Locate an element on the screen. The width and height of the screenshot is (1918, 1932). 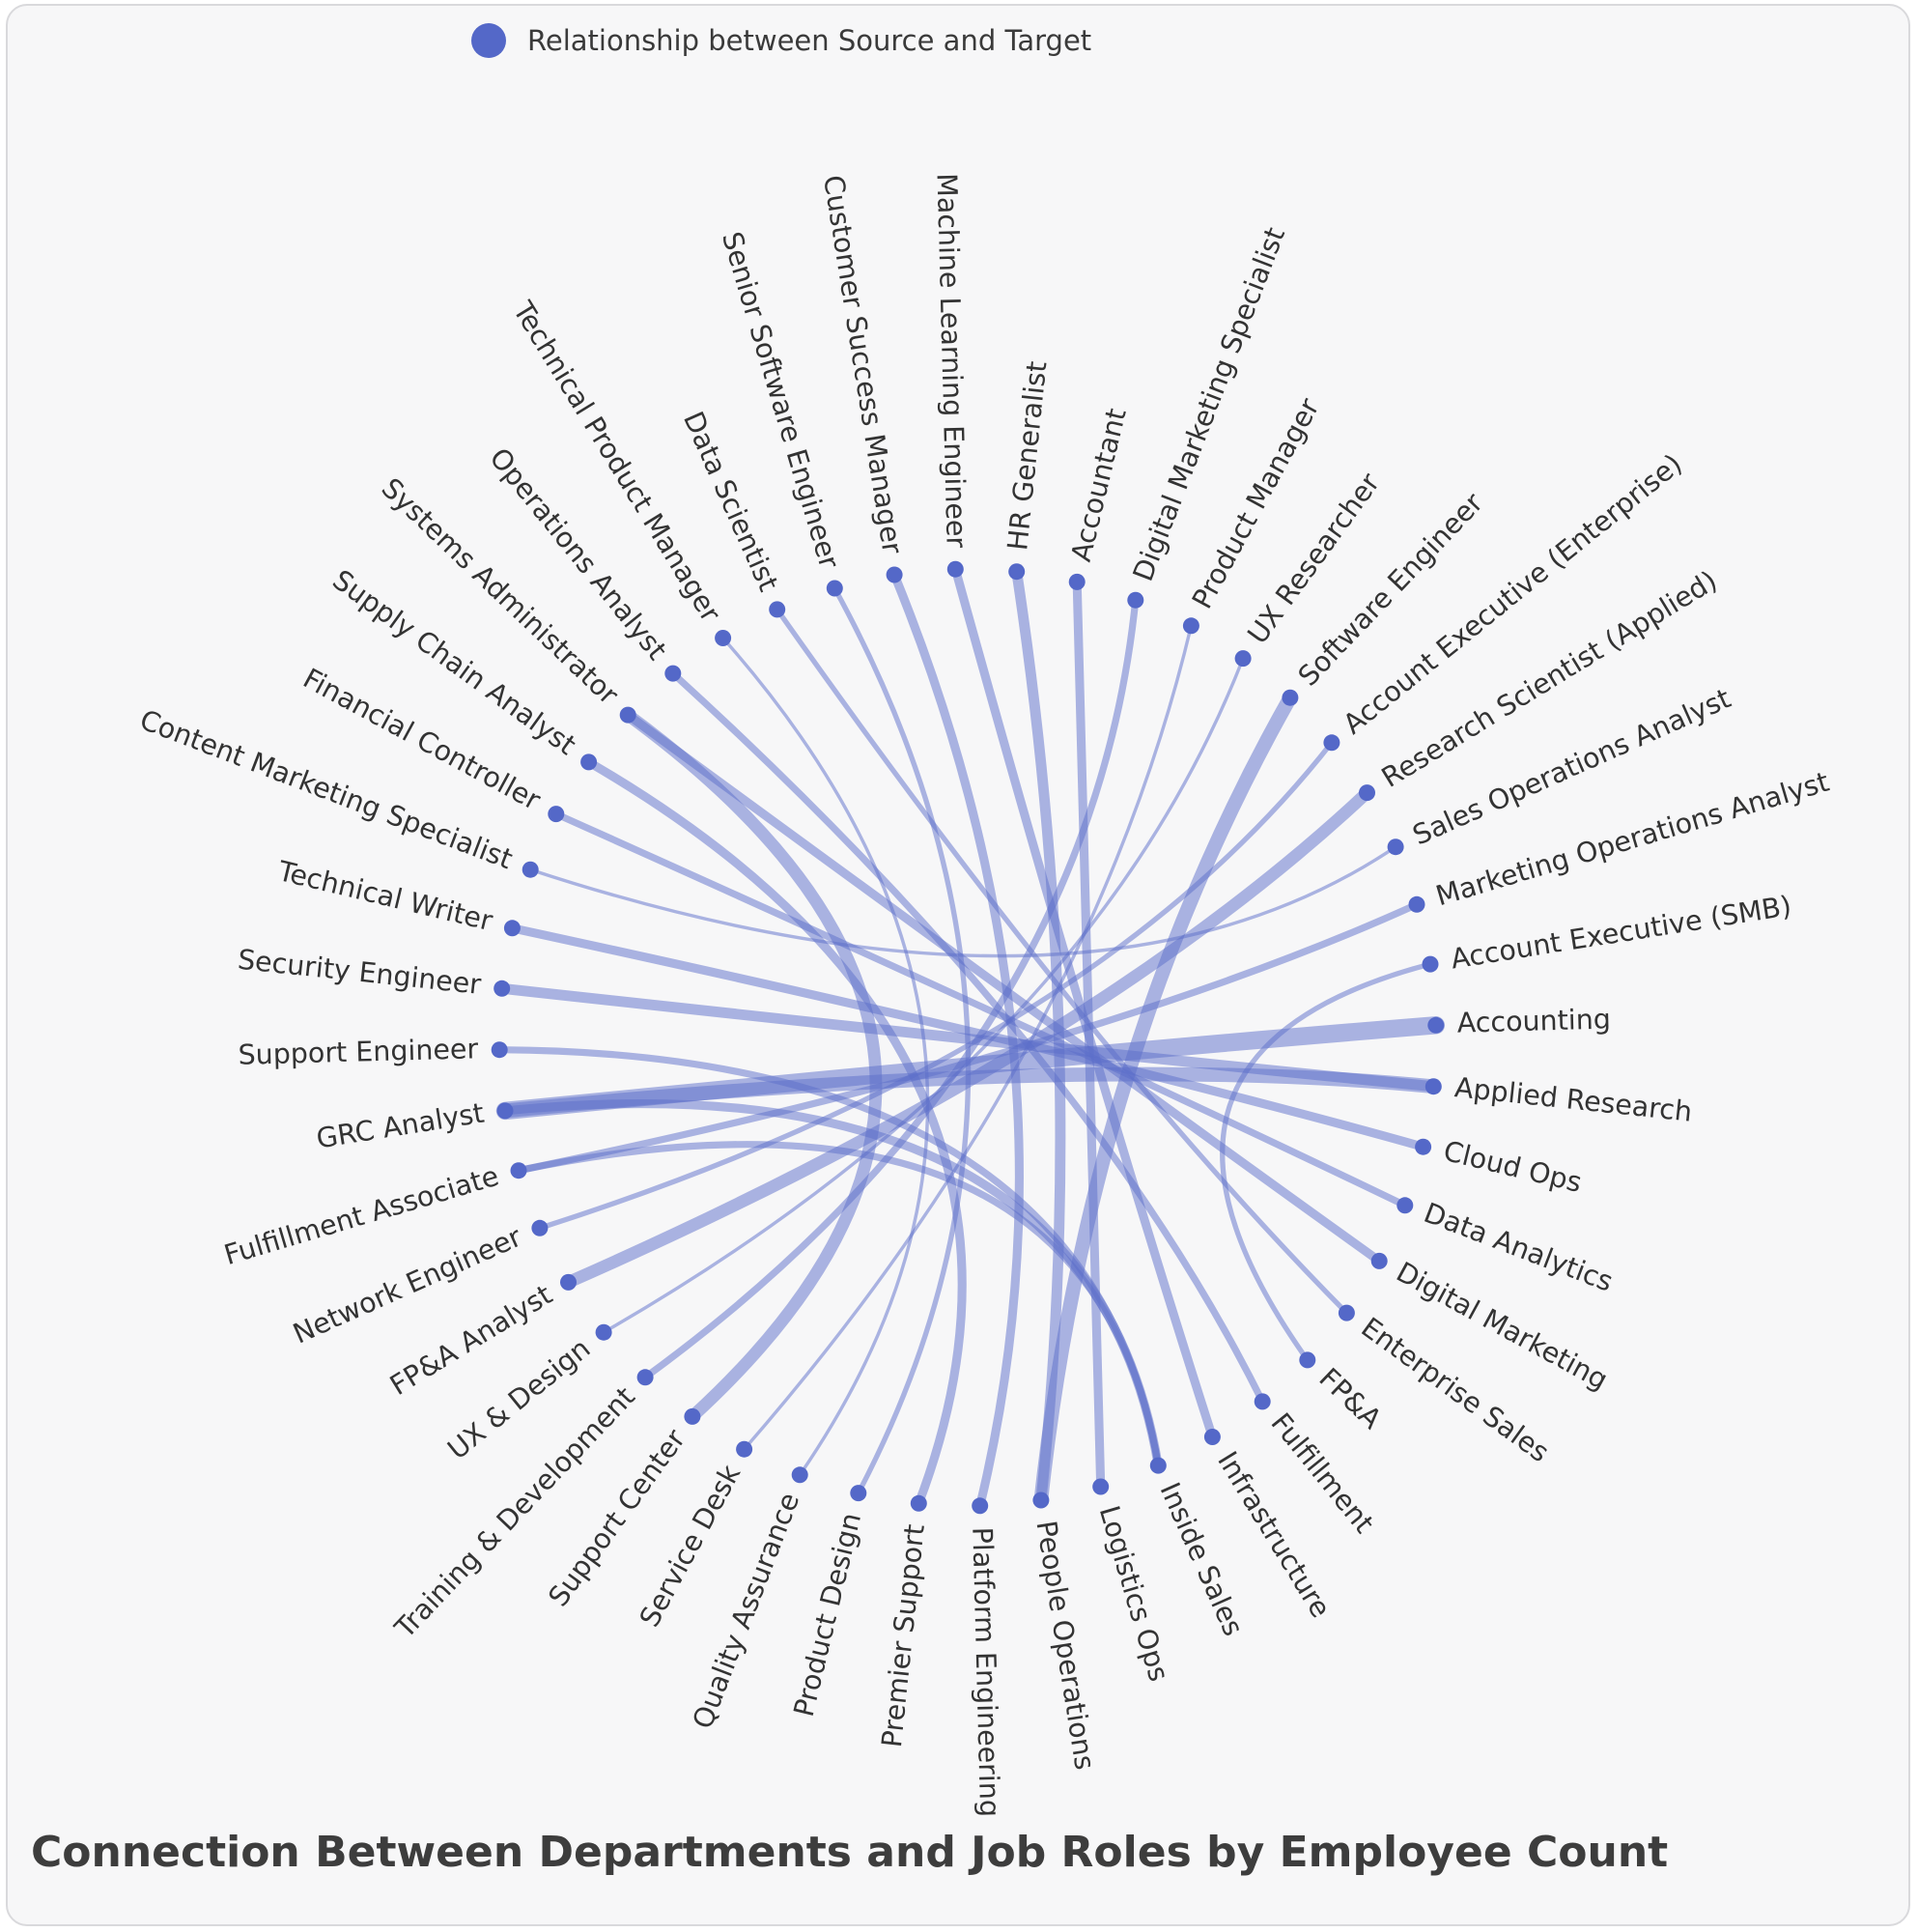
link-fulfillment-associate-to-inside-sales is located at coordinates (838, 1305).